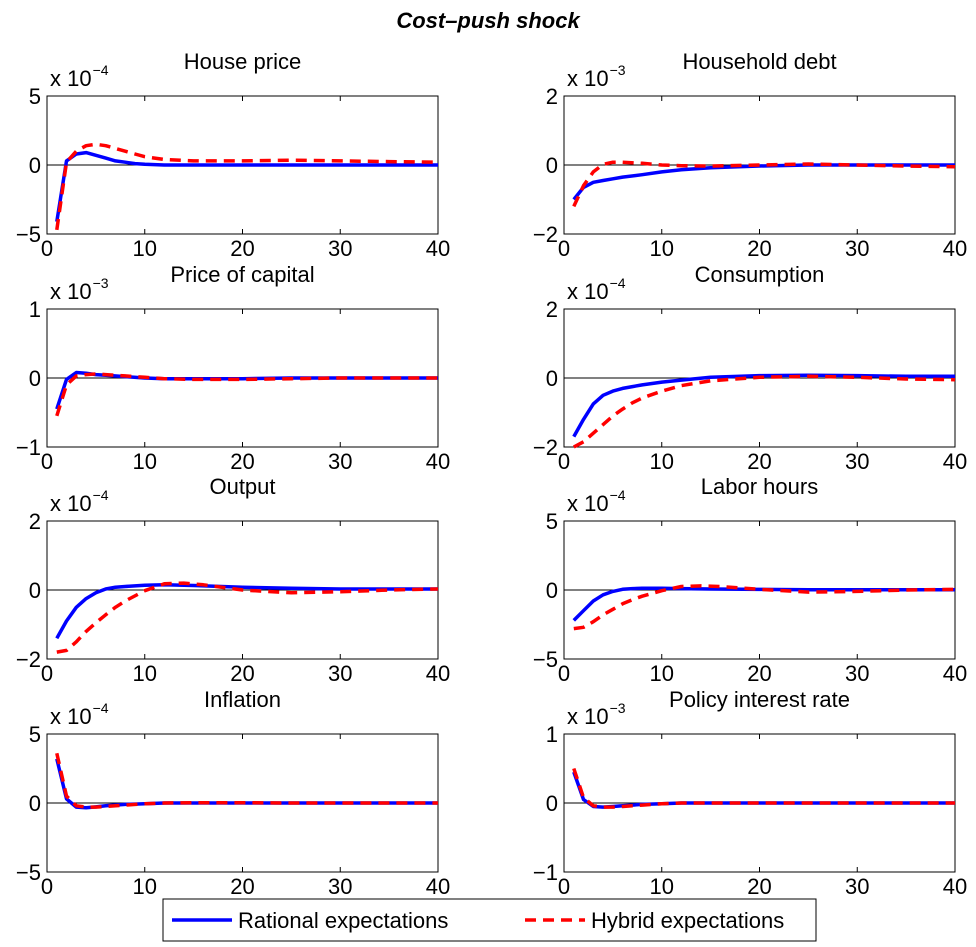 This screenshot has height=947, width=976. What do you see at coordinates (552, 734) in the screenshot?
I see `y-tick-label: 1` at bounding box center [552, 734].